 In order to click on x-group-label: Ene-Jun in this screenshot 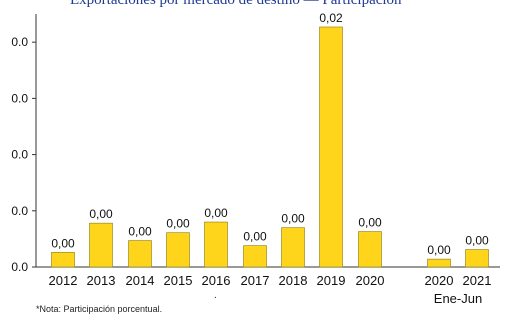, I will do `click(458, 298)`.